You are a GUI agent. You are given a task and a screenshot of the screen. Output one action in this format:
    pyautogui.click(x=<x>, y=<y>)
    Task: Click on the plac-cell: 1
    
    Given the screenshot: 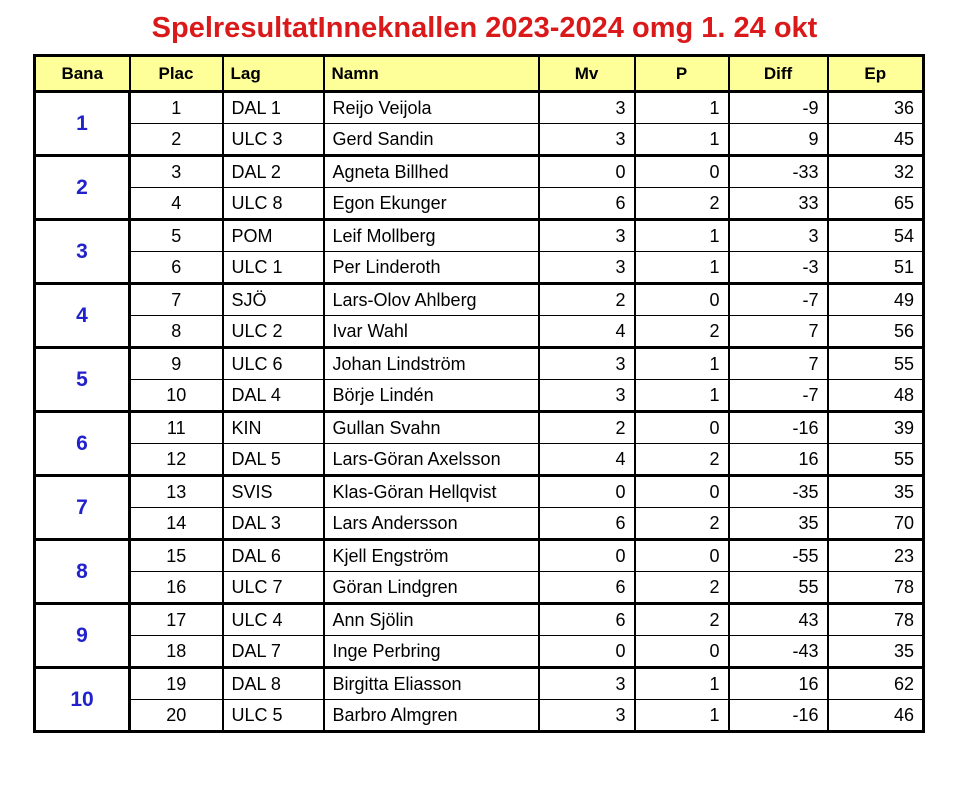 What is the action you would take?
    pyautogui.click(x=176, y=107)
    